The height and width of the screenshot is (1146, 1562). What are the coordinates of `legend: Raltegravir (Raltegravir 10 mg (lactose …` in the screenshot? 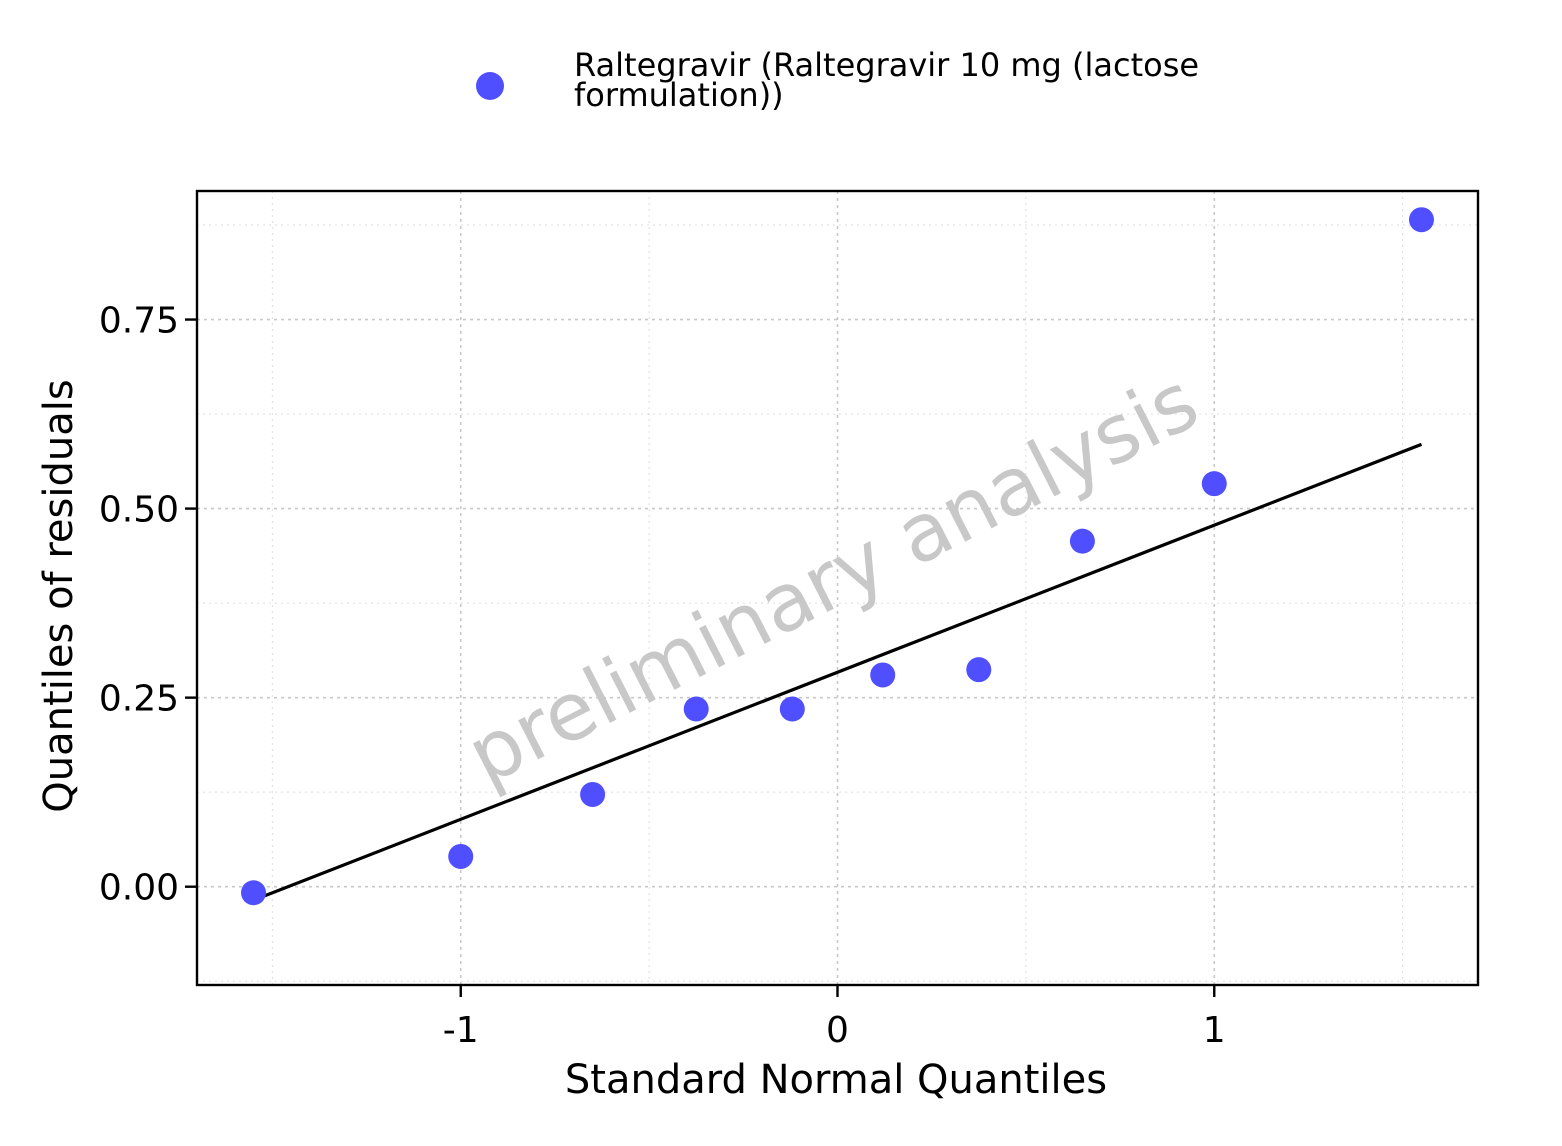 It's located at (842, 80).